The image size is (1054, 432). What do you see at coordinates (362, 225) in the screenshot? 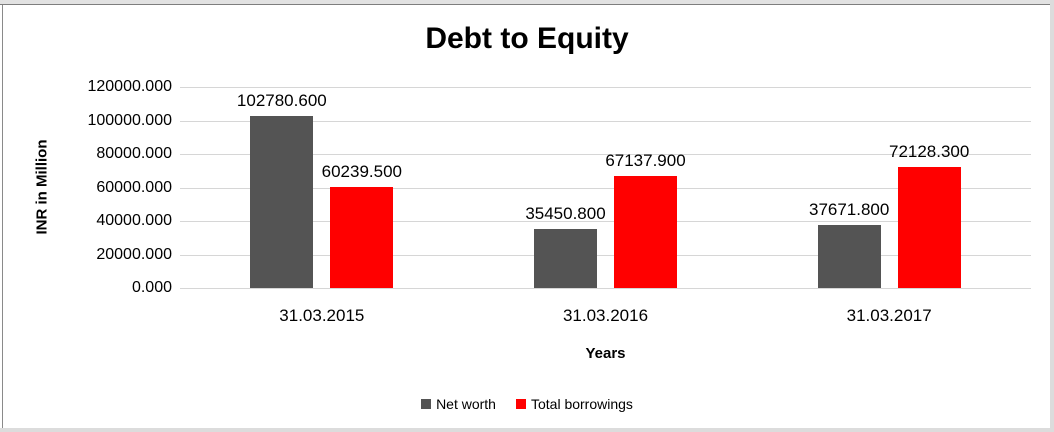
I see `bar-total-borrowings-31-03-2015: 60239.500` at bounding box center [362, 225].